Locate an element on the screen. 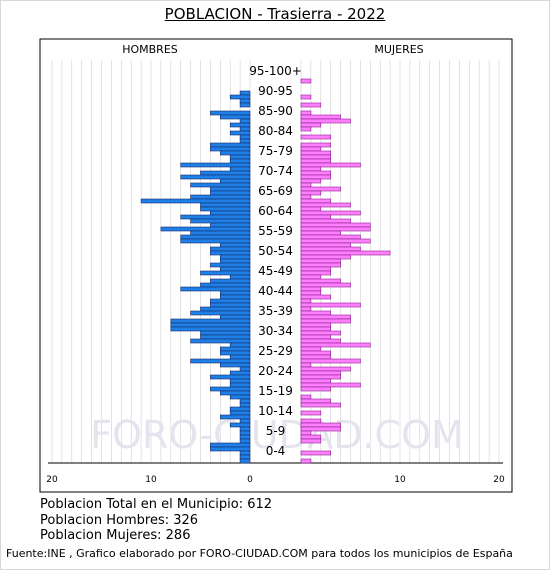 Image resolution: width=550 pixels, height=570 pixels. age-label-5-9: 5-9 is located at coordinates (276, 431).